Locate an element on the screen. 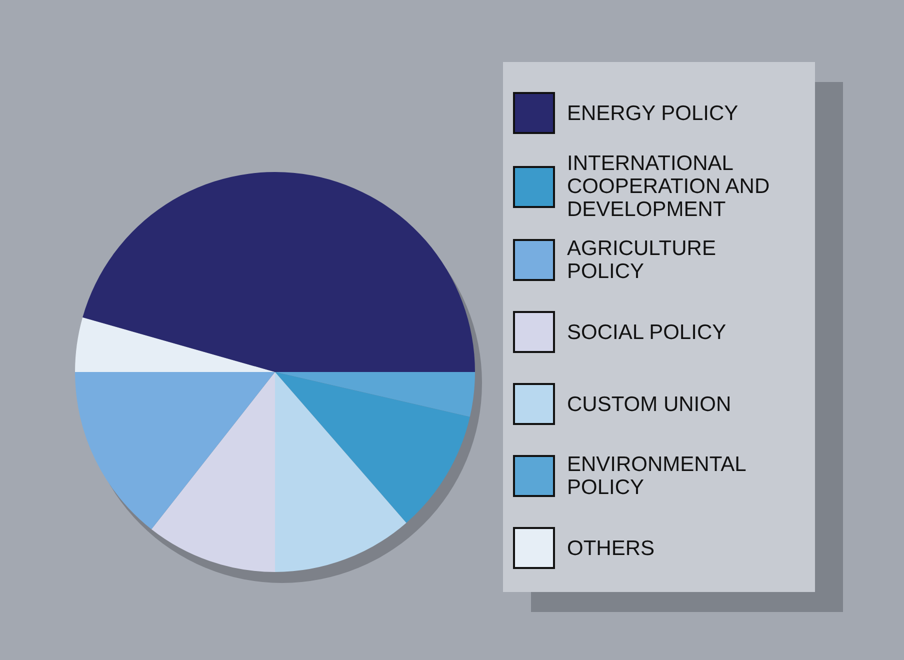 This screenshot has width=904, height=660. legend-label: AGRICULTURE POLICY is located at coordinates (642, 260).